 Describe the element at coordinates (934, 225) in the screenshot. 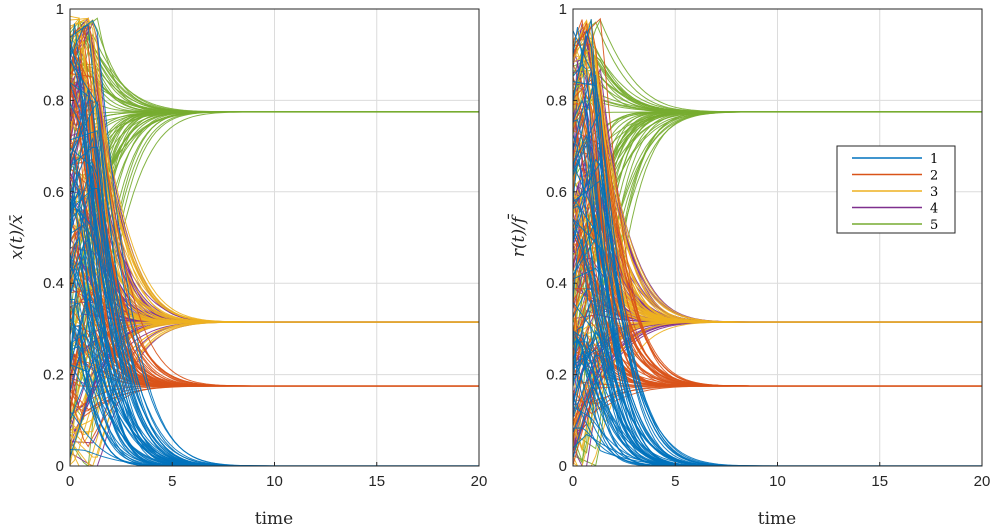

I see `legend-label-5: 5` at that location.